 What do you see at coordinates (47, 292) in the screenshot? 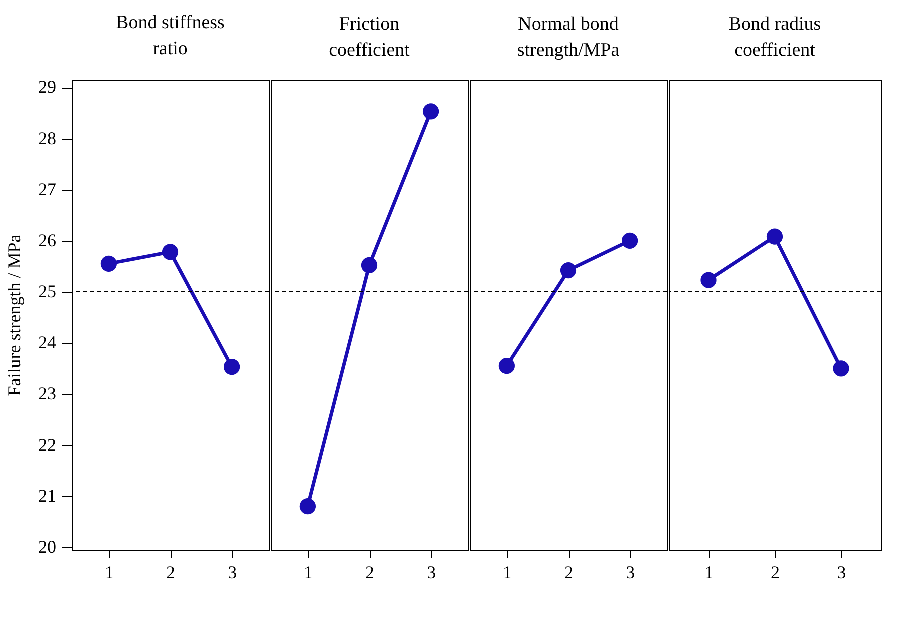
I see `y-tick-label: 25` at bounding box center [47, 292].